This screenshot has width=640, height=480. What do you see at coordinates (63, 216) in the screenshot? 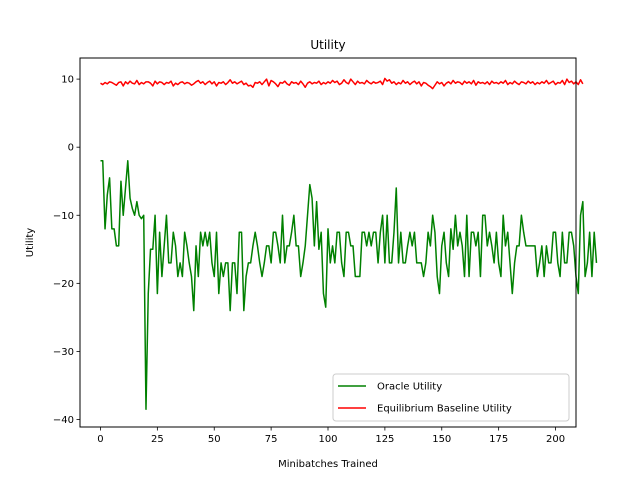
I see `y-tick-label: −10` at bounding box center [63, 216].